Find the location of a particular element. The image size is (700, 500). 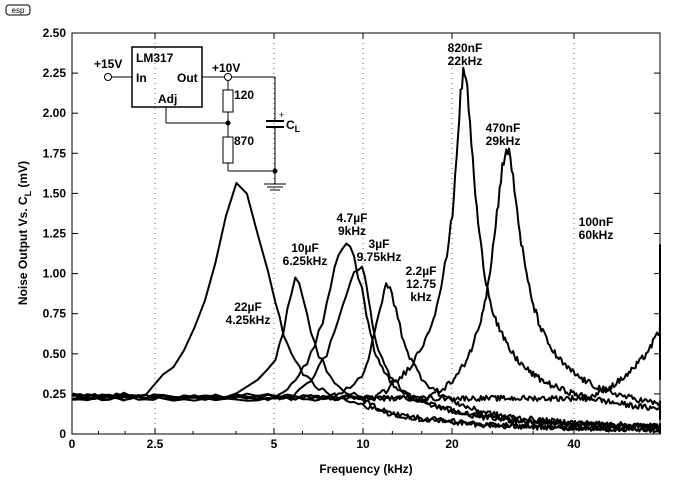

resistor-r2 is located at coordinates (228, 150).